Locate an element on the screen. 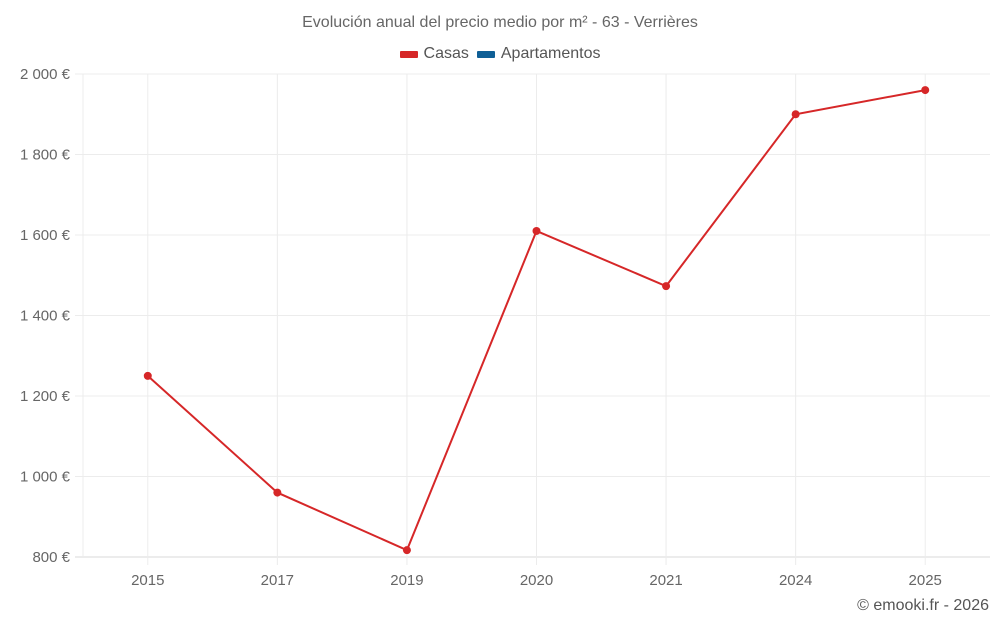 This screenshot has width=1000, height=625. legend-item-apartamentos: Apartamentos is located at coordinates (538, 54).